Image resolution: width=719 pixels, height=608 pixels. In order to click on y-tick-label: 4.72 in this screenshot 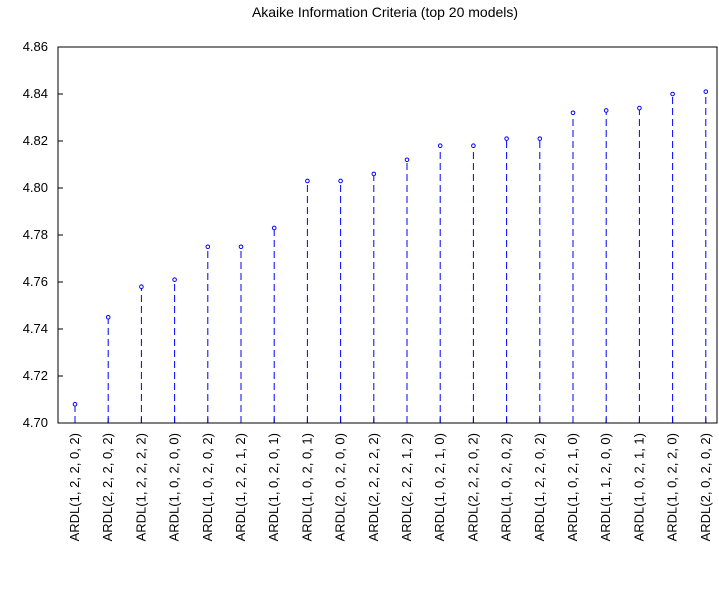, I will do `click(35, 375)`.